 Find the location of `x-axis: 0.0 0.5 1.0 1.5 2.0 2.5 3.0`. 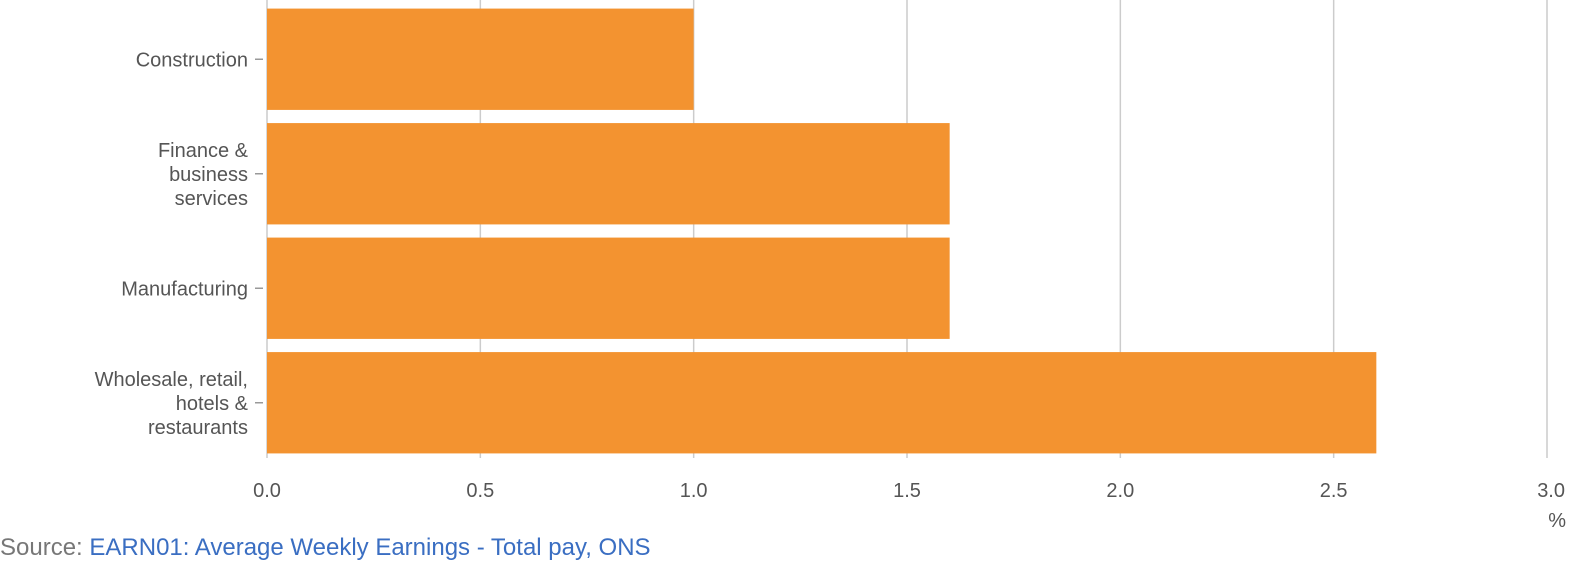

x-axis: 0.0 0.5 1.0 1.5 2.0 2.5 3.0 is located at coordinates (909, 491).